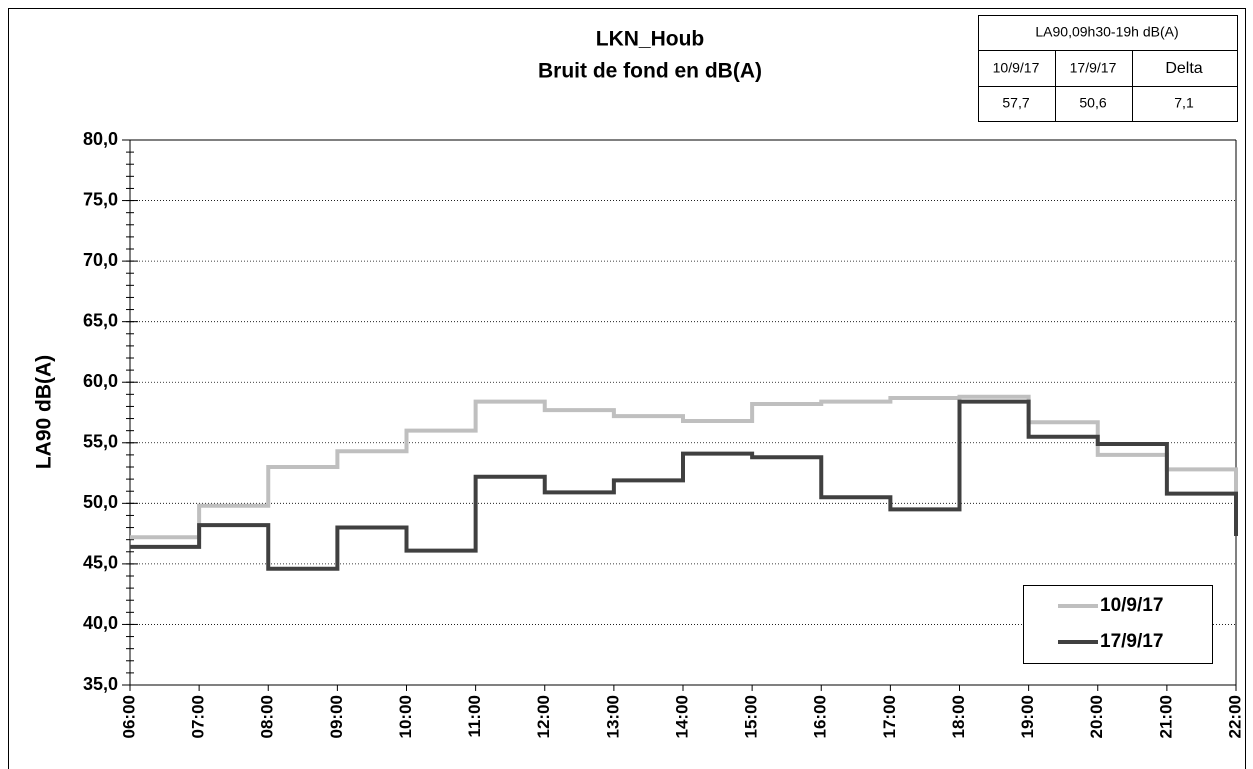 This screenshot has height=769, width=1253. Describe the element at coordinates (100, 623) in the screenshot. I see `y-tick-label: 40,0` at that location.